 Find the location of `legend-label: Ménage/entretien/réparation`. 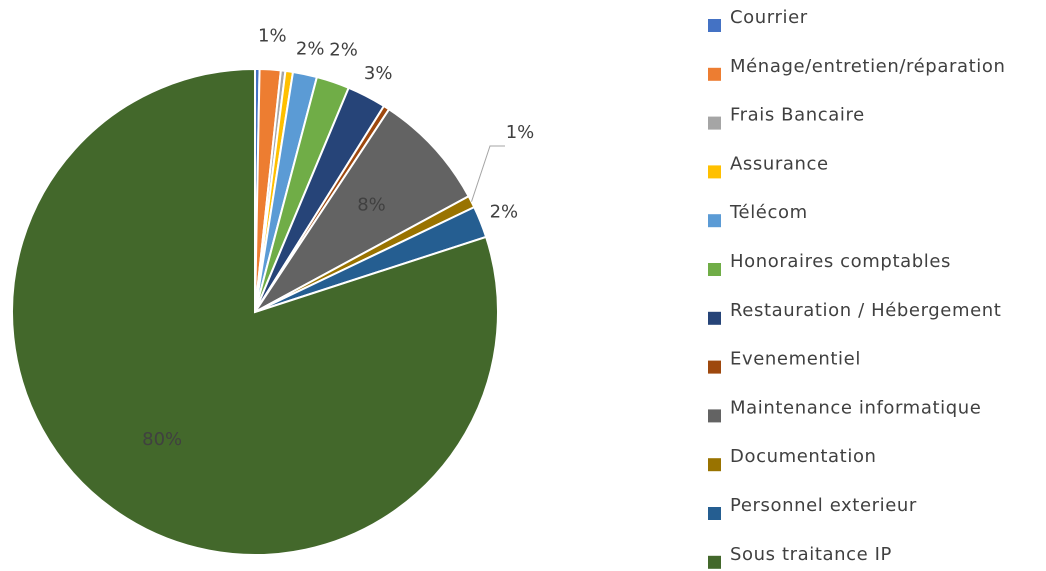

legend-label: Ménage/entretien/réparation is located at coordinates (867, 66).